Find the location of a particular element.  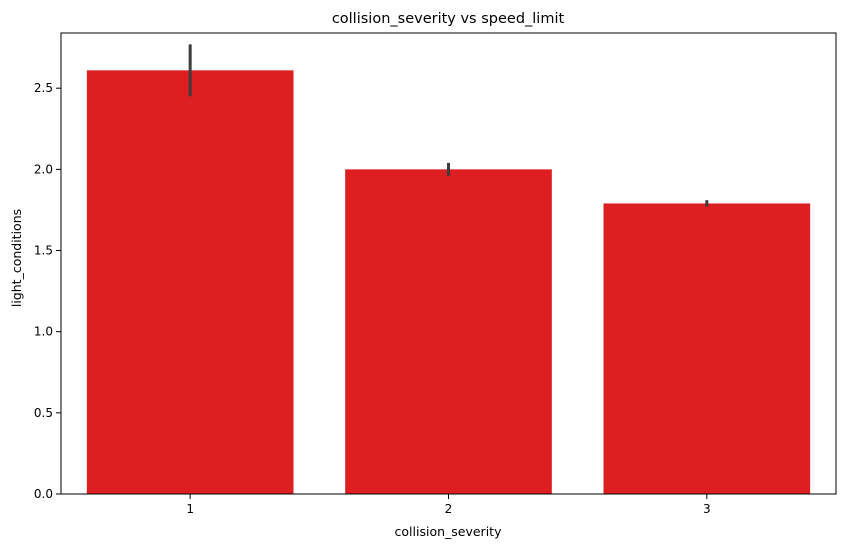

y-tick-label: 2.5 is located at coordinates (43, 88).